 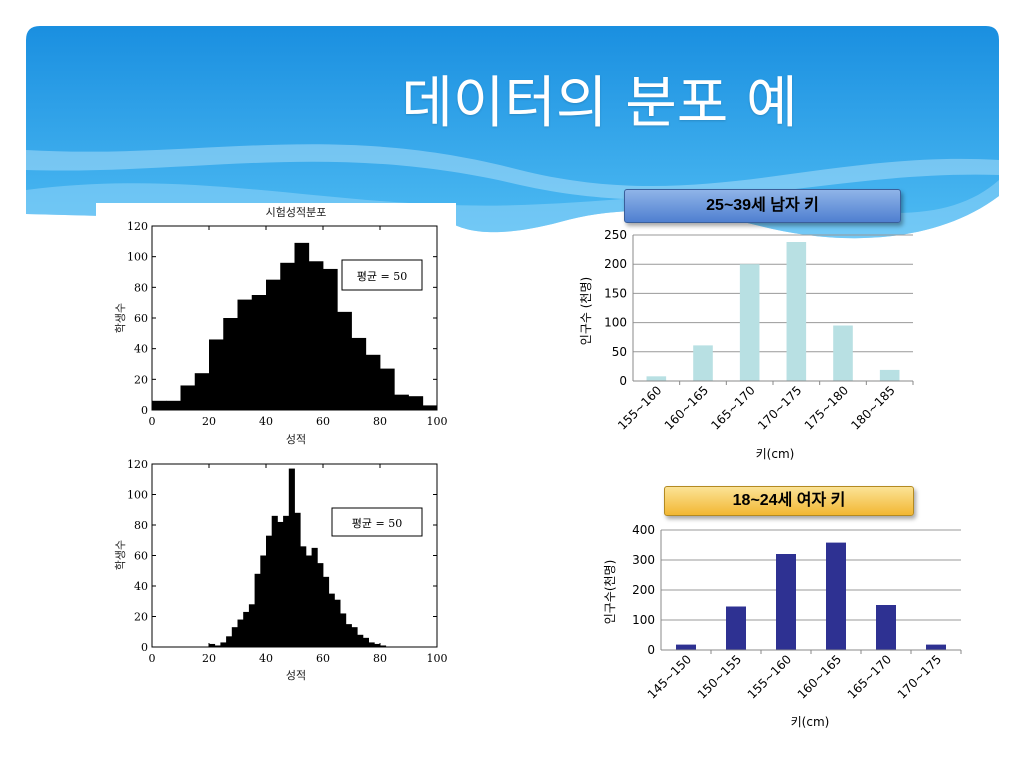 What do you see at coordinates (826, 407) in the screenshot?
I see `x-tick-label: 175~180` at bounding box center [826, 407].